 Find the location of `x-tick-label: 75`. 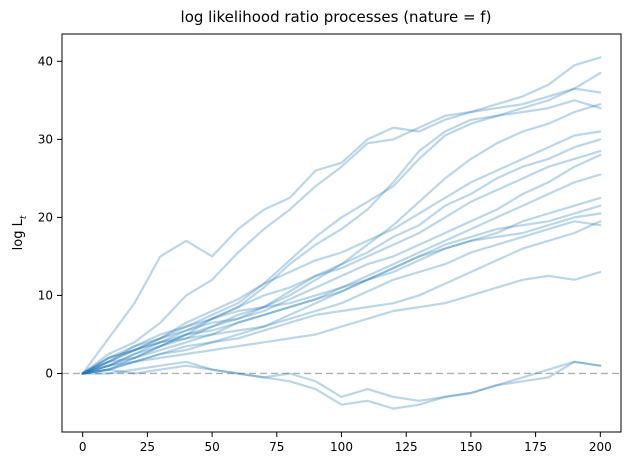

x-tick-label: 75 is located at coordinates (276, 447).